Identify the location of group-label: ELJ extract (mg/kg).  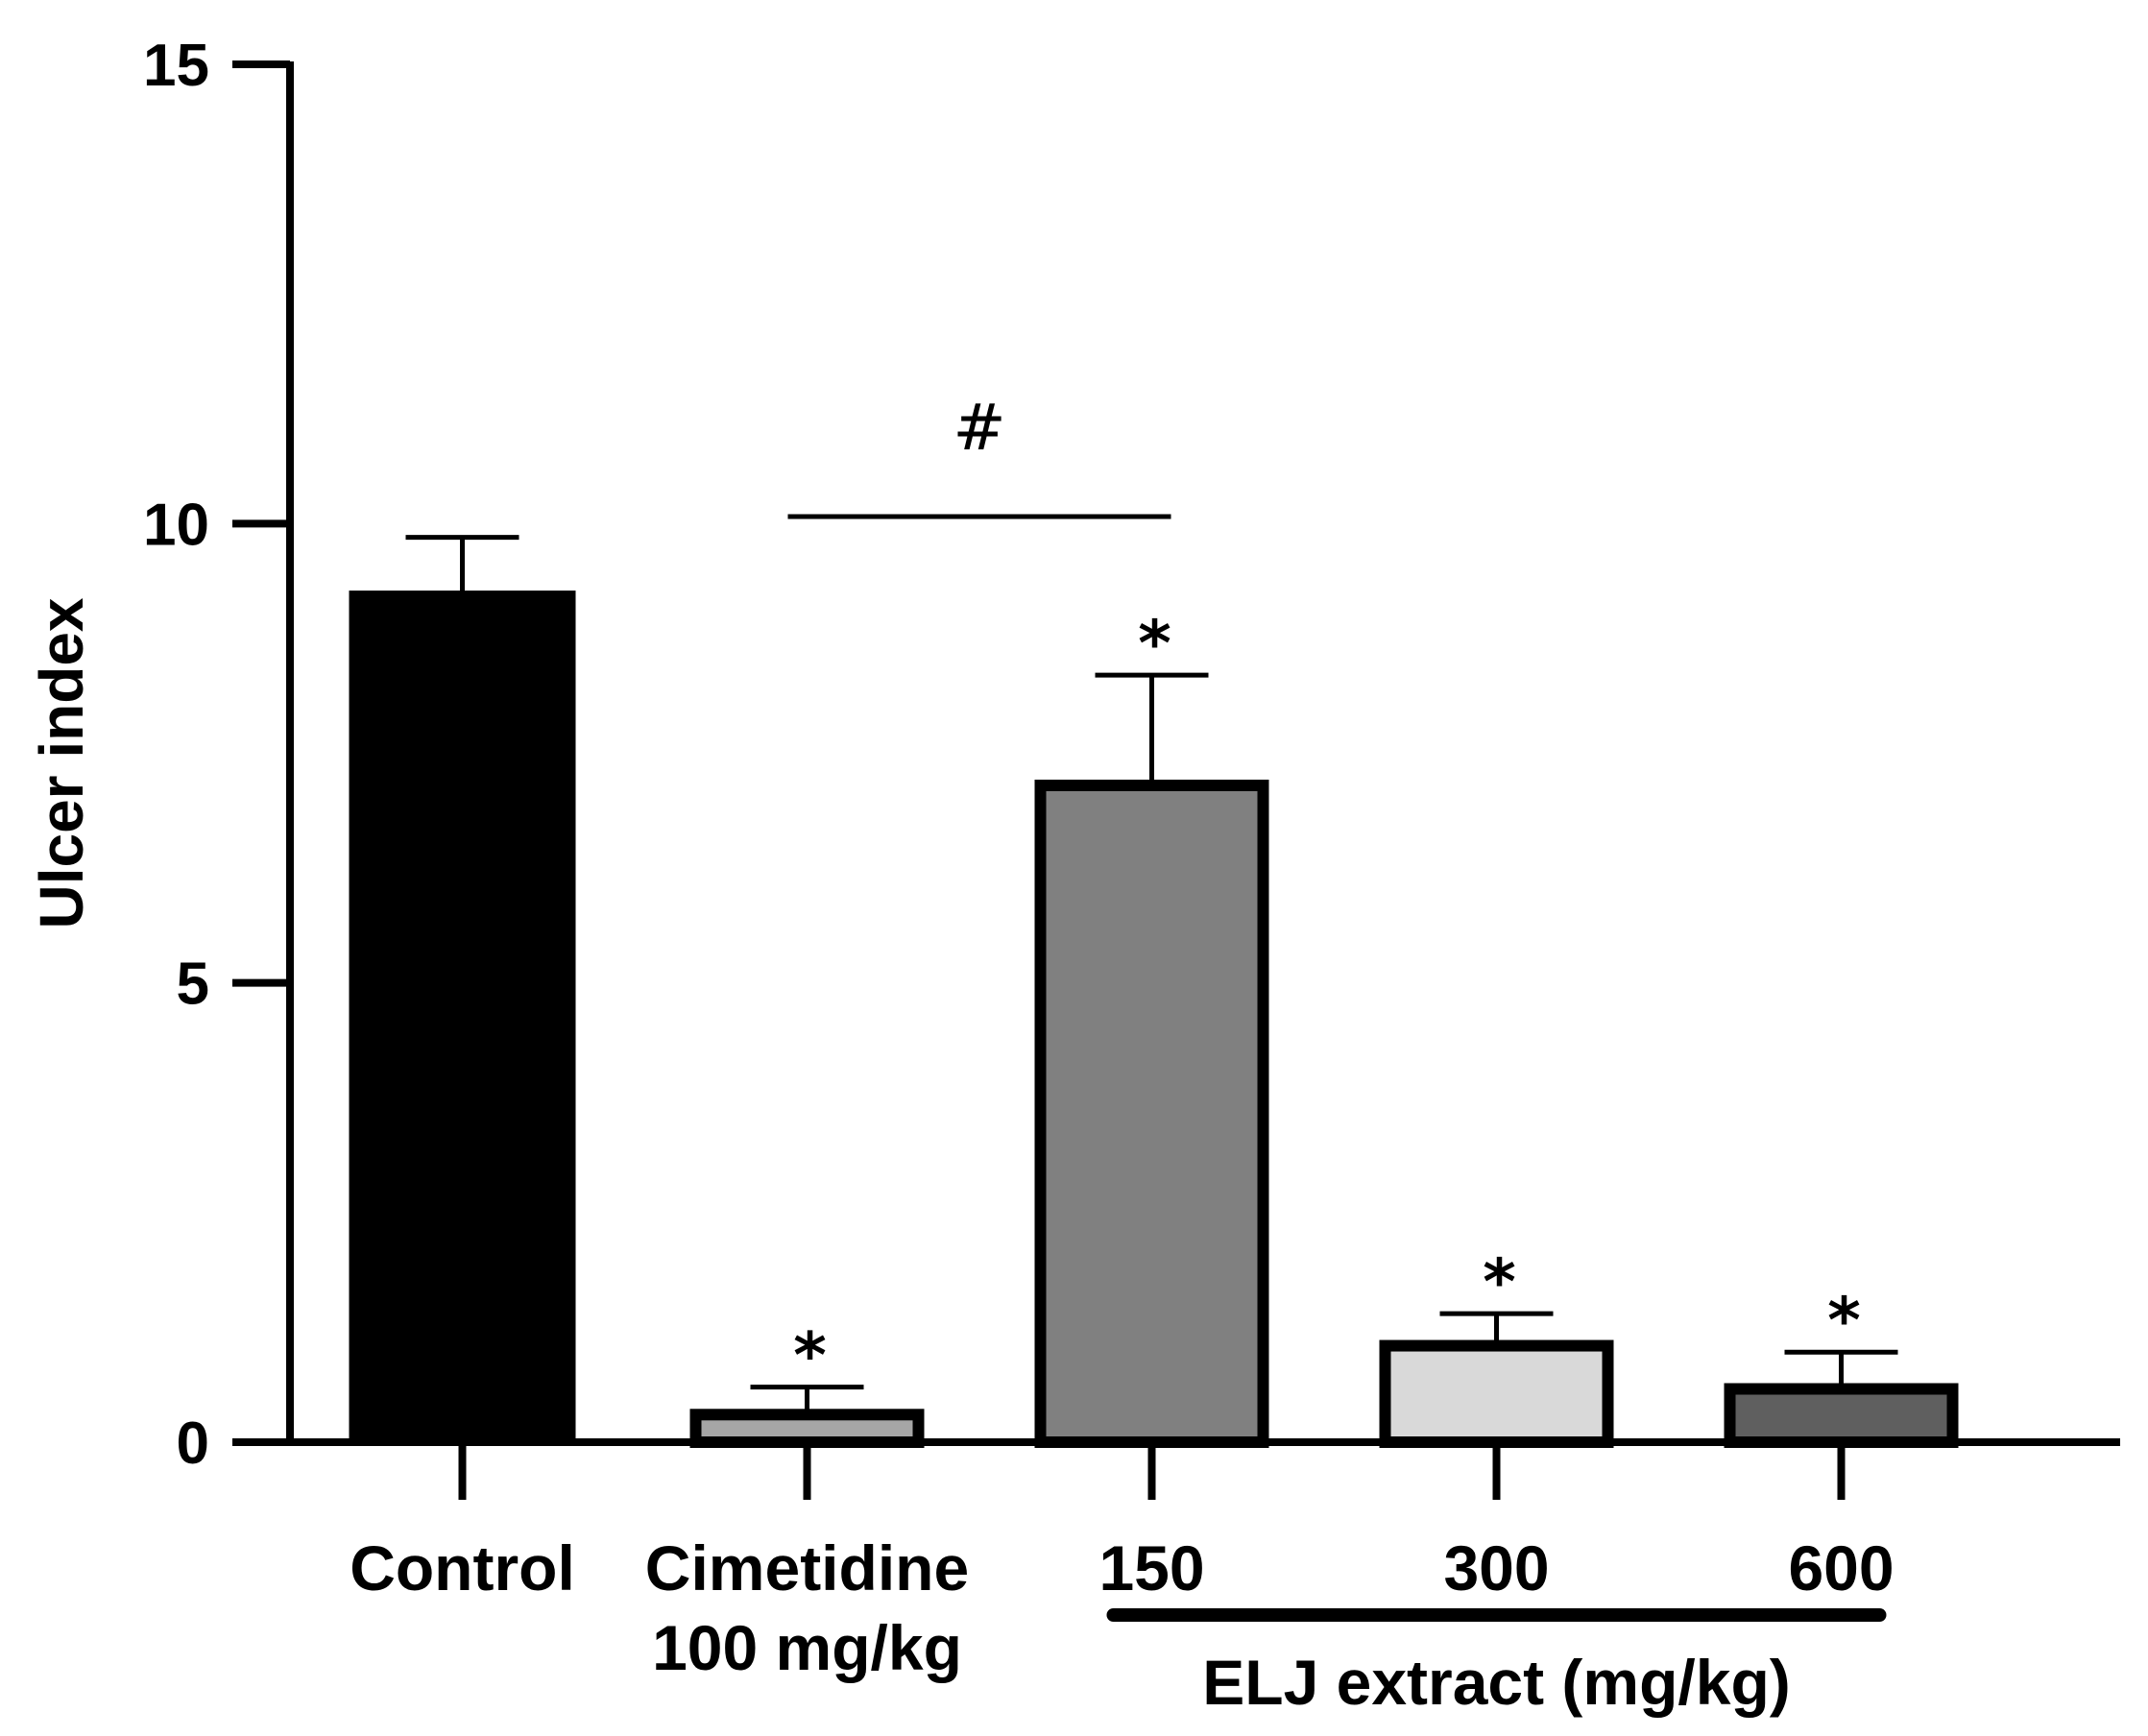
(1496, 1682).